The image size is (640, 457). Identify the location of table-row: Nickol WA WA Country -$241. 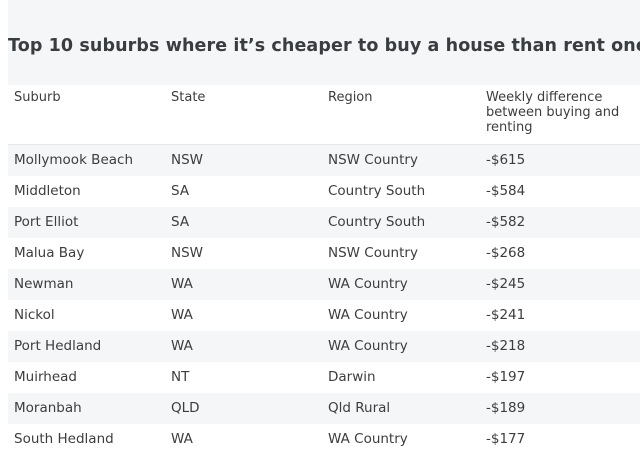
(324, 315).